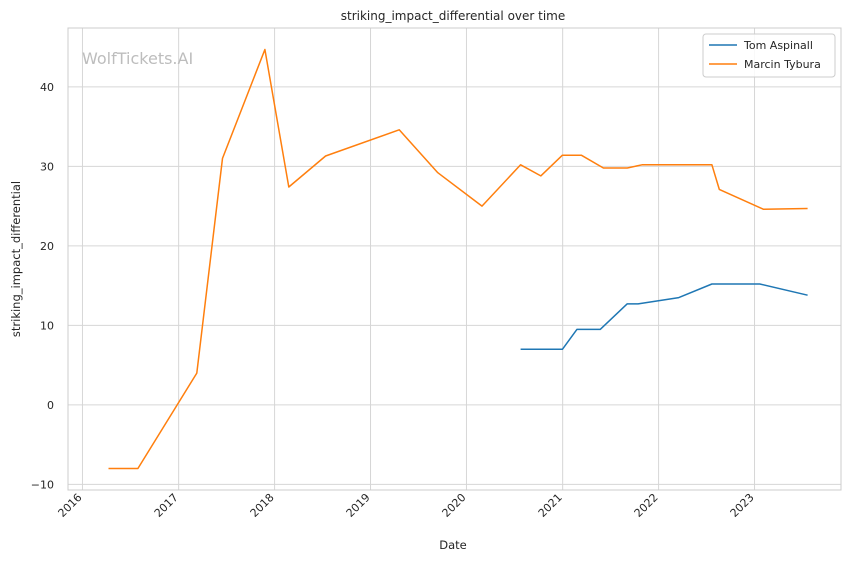  Describe the element at coordinates (16, 259) in the screenshot. I see `y-axis-label: striking_impact_differential` at that location.